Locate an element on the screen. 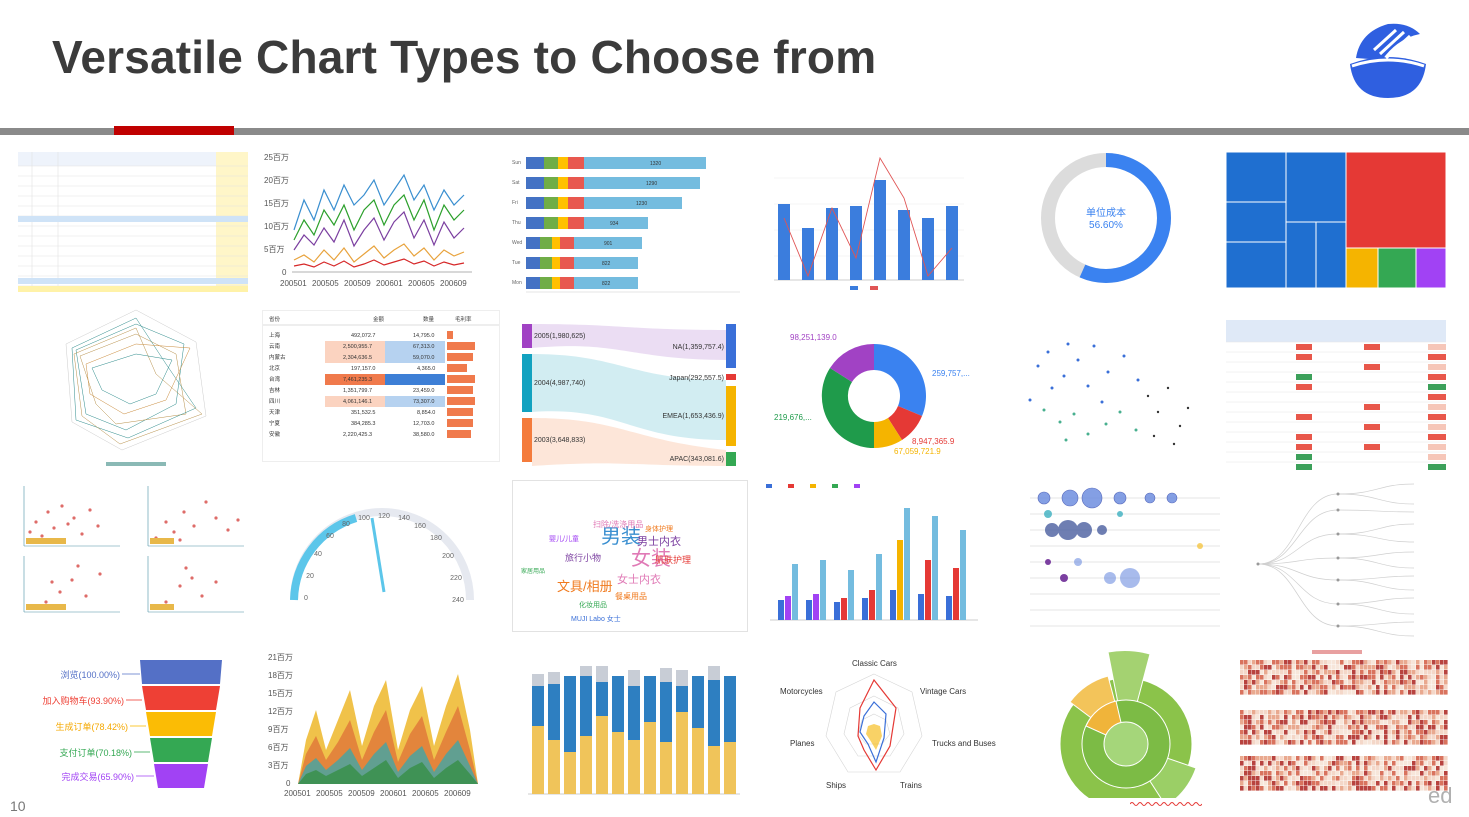  thumb-heat-table is located at coordinates (1336, 396).